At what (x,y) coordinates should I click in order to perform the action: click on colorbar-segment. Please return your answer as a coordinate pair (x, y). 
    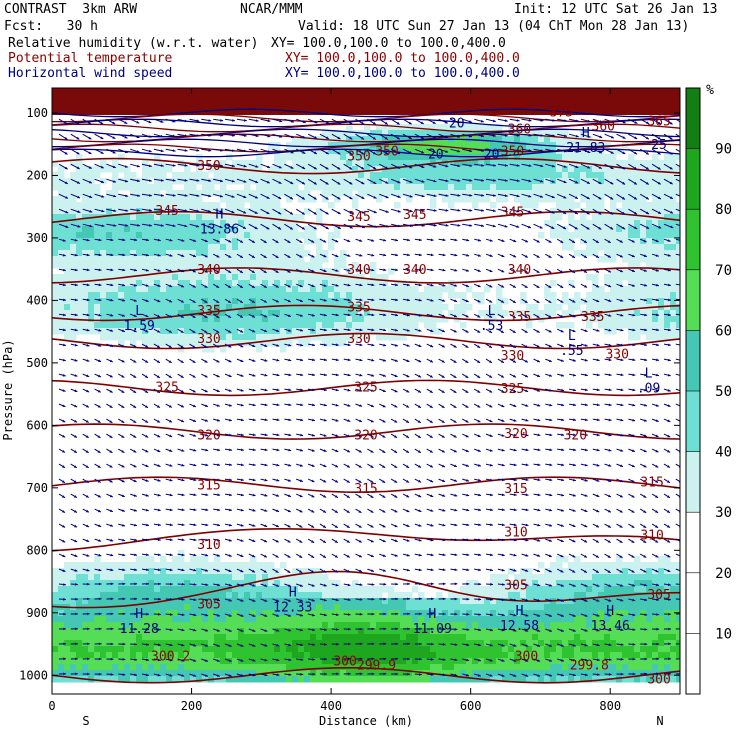
    Looking at the image, I should click on (693, 482).